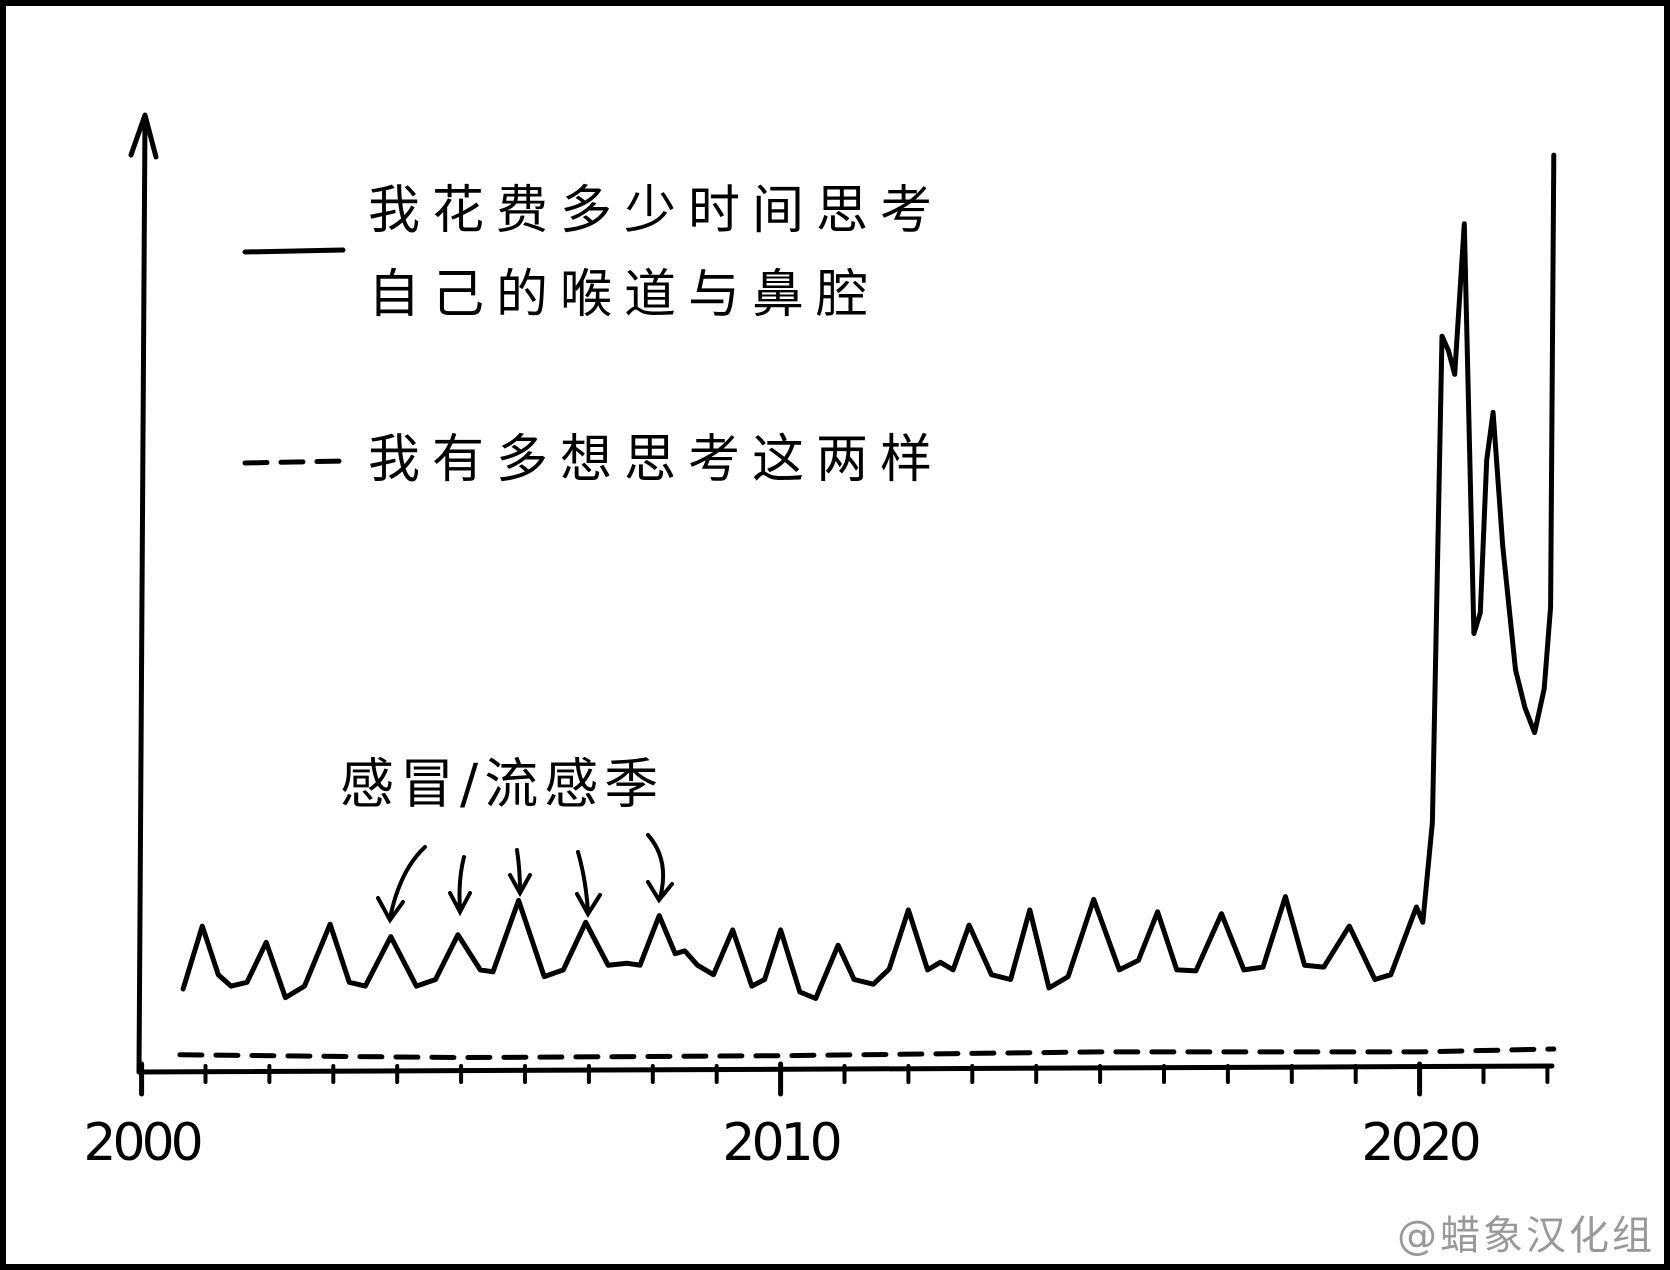  Describe the element at coordinates (143, 593) in the screenshot. I see `y-axis` at that location.